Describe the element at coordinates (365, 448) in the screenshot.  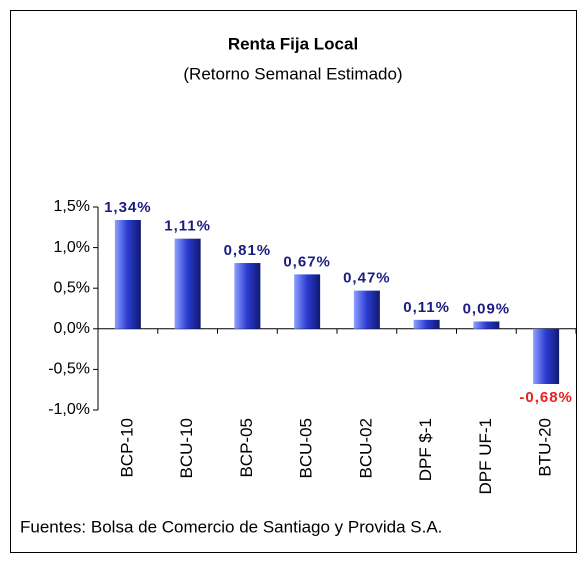
I see `x-tick-label: BCU-02` at that location.